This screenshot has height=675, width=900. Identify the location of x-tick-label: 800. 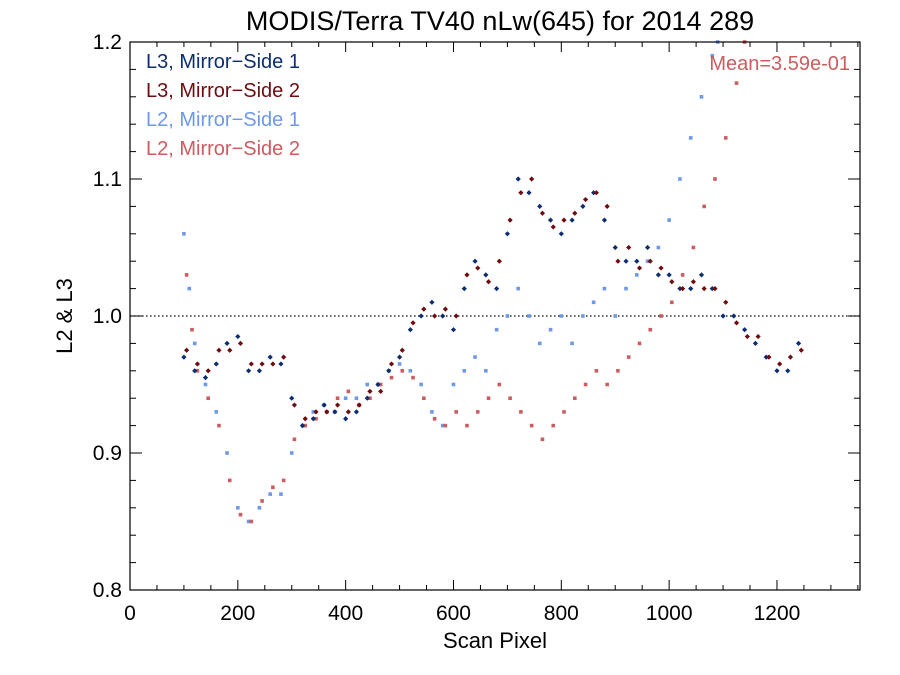
(561, 613).